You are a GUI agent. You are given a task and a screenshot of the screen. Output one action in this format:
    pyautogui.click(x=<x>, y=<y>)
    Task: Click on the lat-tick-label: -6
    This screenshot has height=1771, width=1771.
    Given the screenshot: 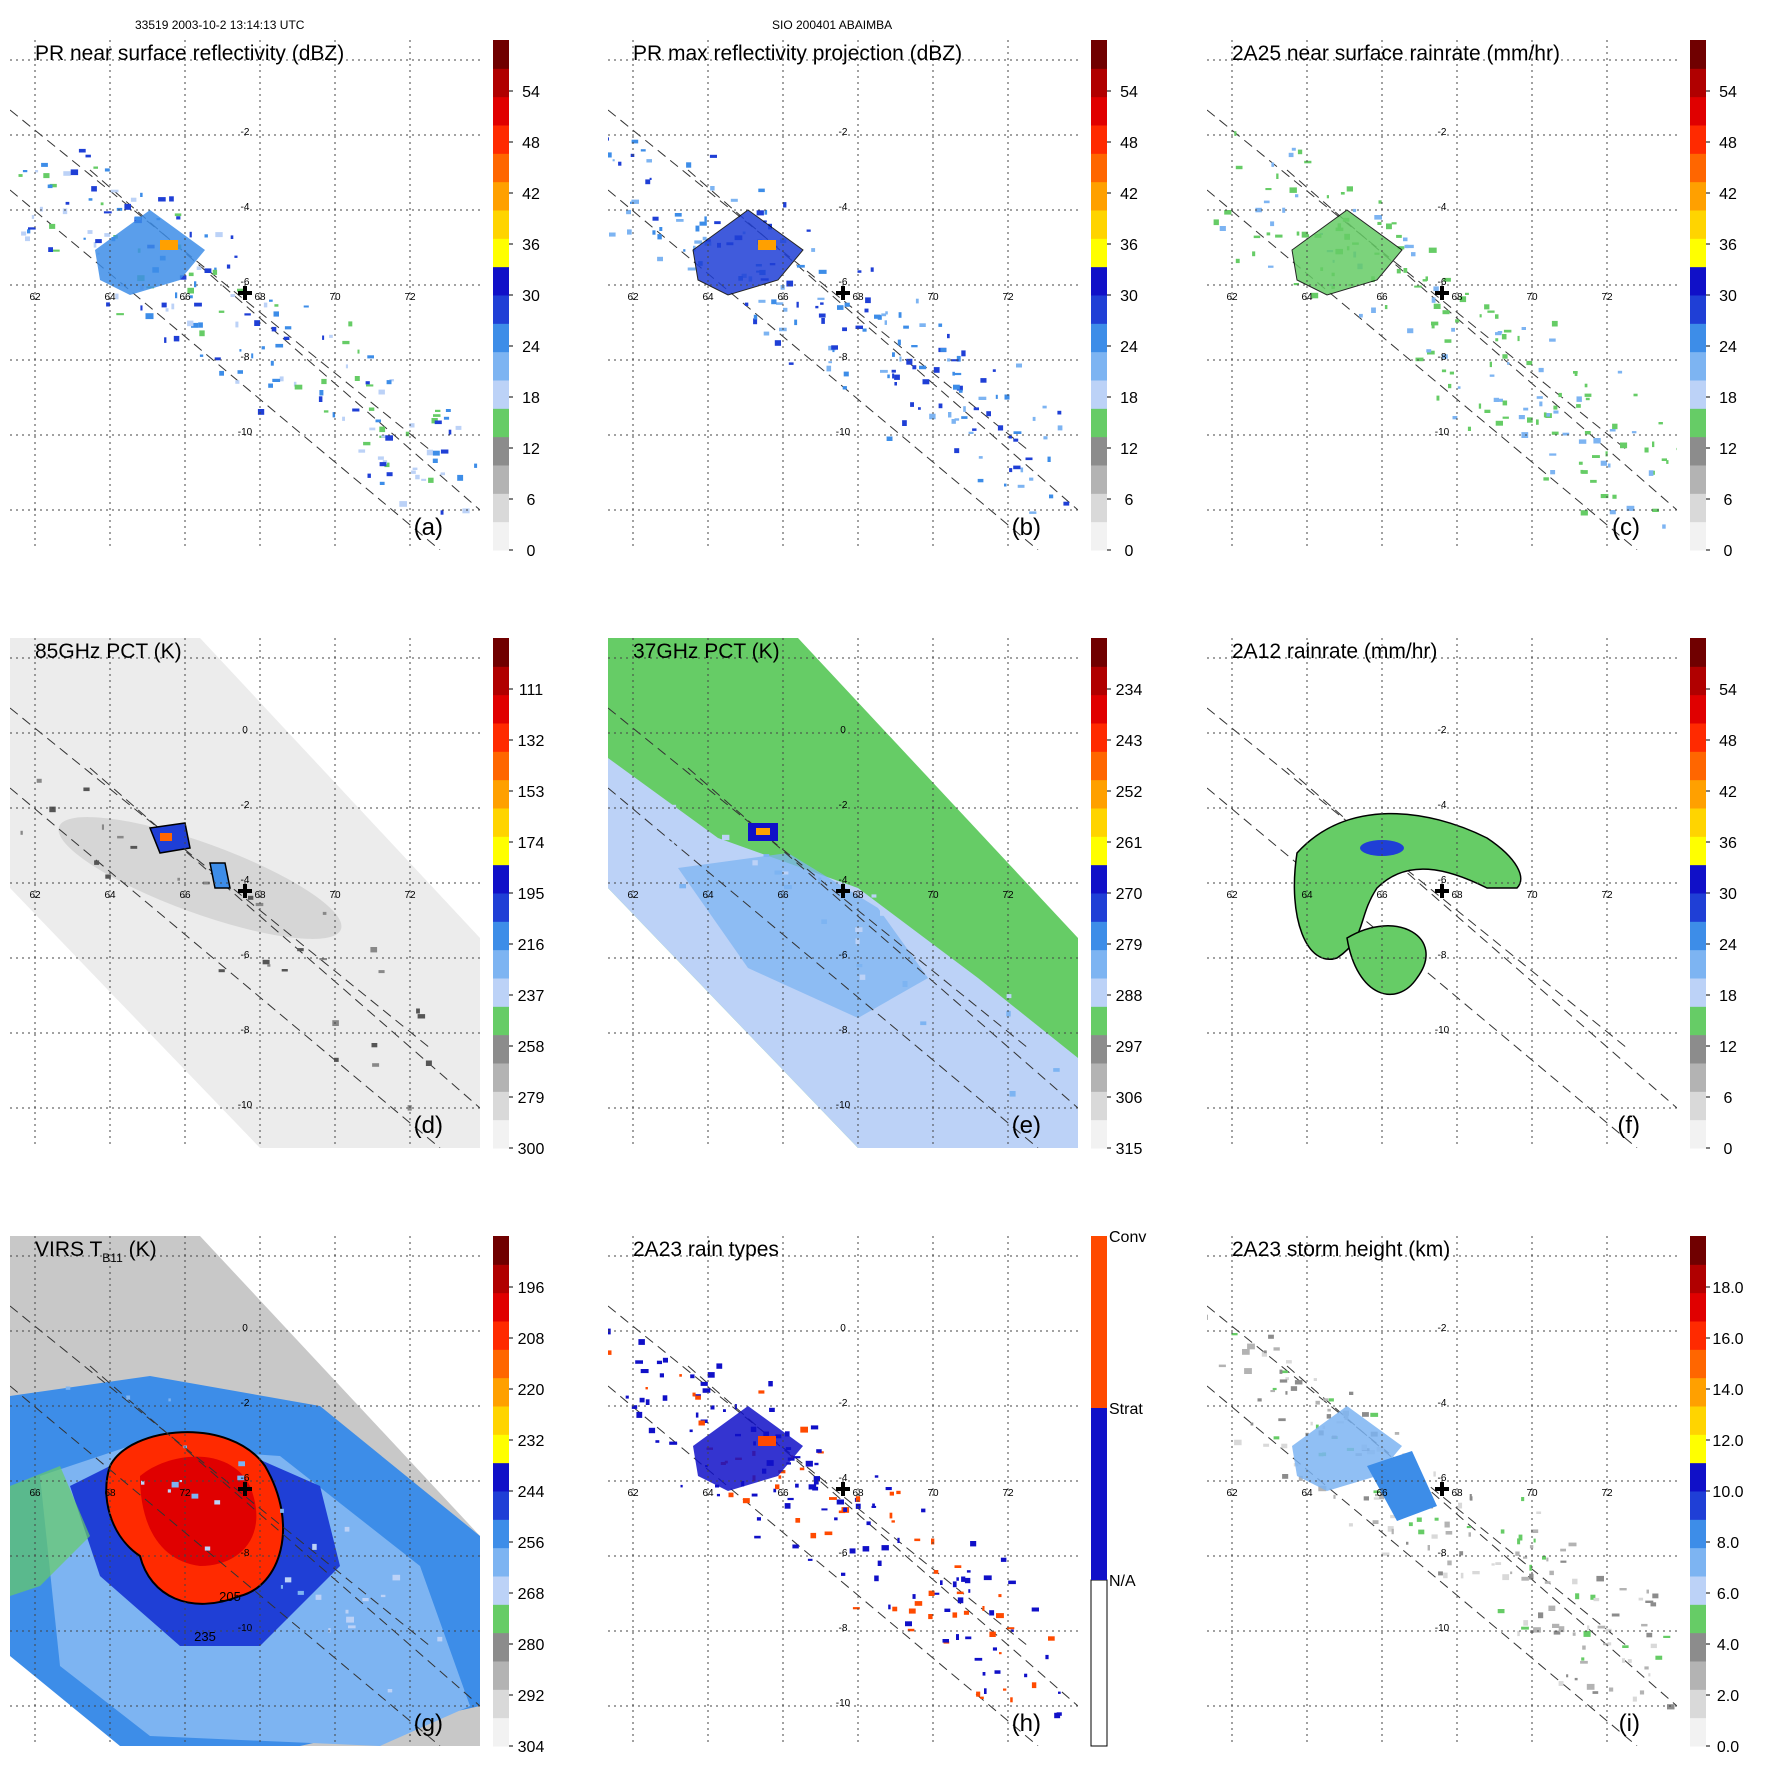 What is the action you would take?
    pyautogui.click(x=1442, y=1478)
    